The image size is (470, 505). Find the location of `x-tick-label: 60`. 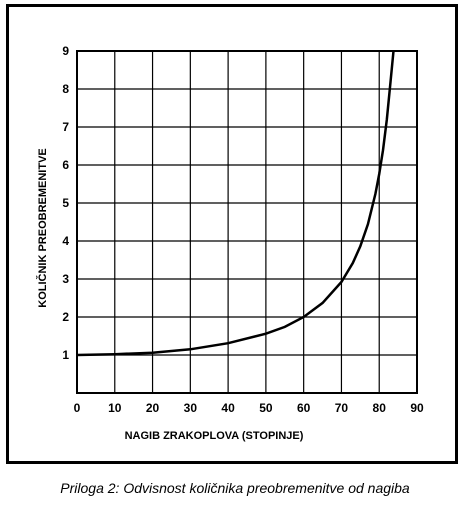

x-tick-label: 60 is located at coordinates (304, 408).